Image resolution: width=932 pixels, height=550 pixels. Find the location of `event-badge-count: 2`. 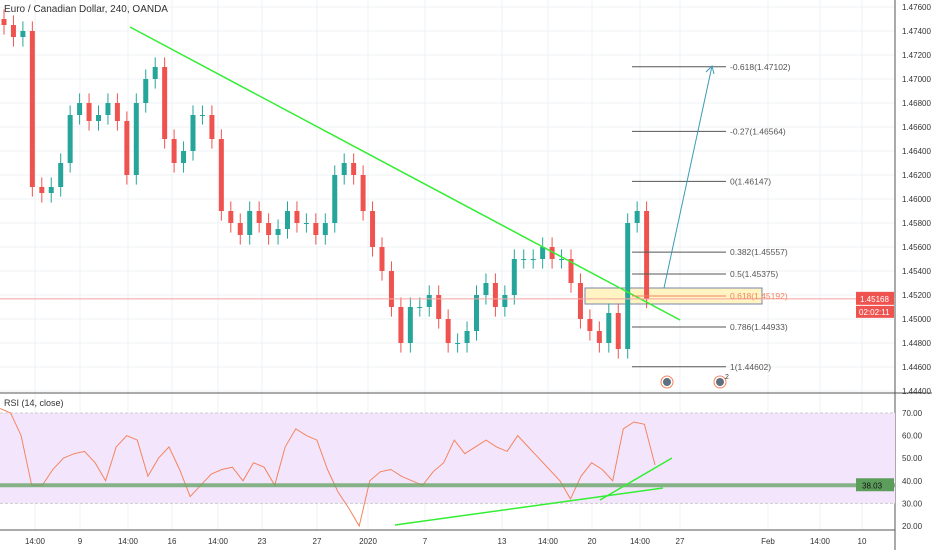

event-badge-count: 2 is located at coordinates (727, 377).